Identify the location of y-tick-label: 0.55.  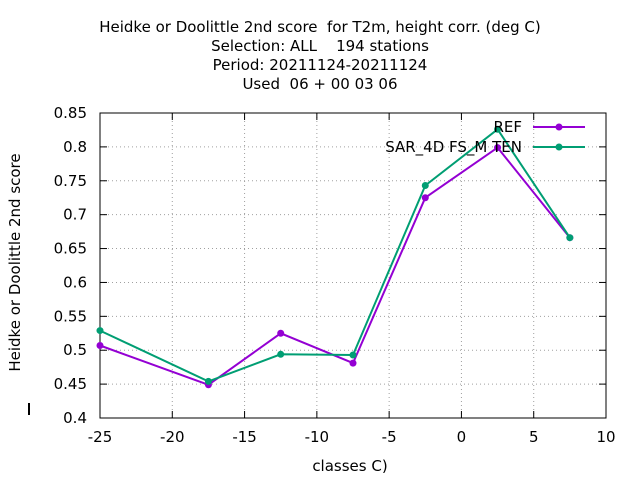
(70, 316).